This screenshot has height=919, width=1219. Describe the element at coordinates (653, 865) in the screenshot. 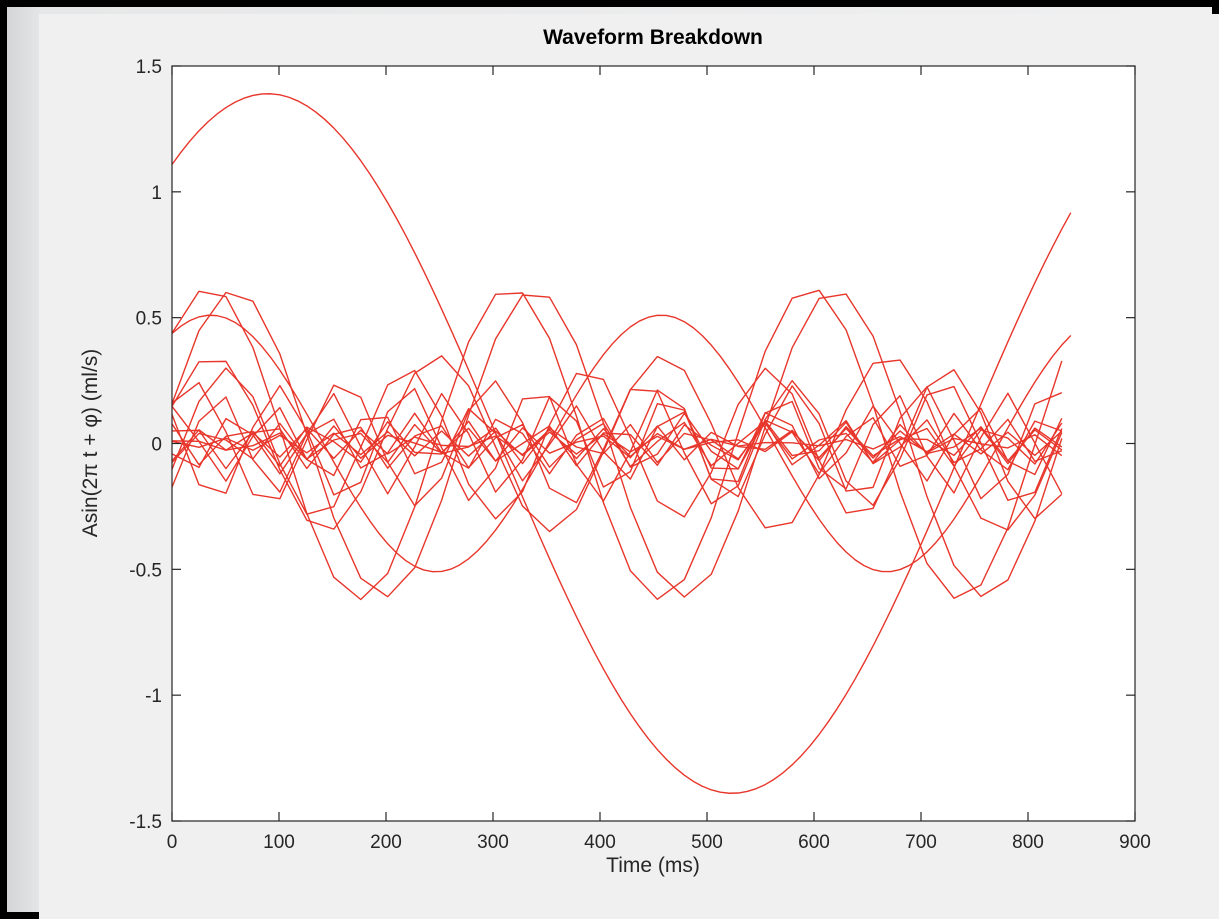

I see `x-axis-label: Time (ms)` at that location.